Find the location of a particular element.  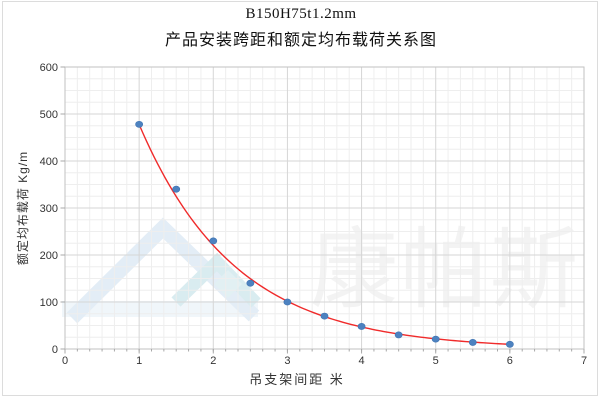

x-tick-label: 3 is located at coordinates (287, 361).